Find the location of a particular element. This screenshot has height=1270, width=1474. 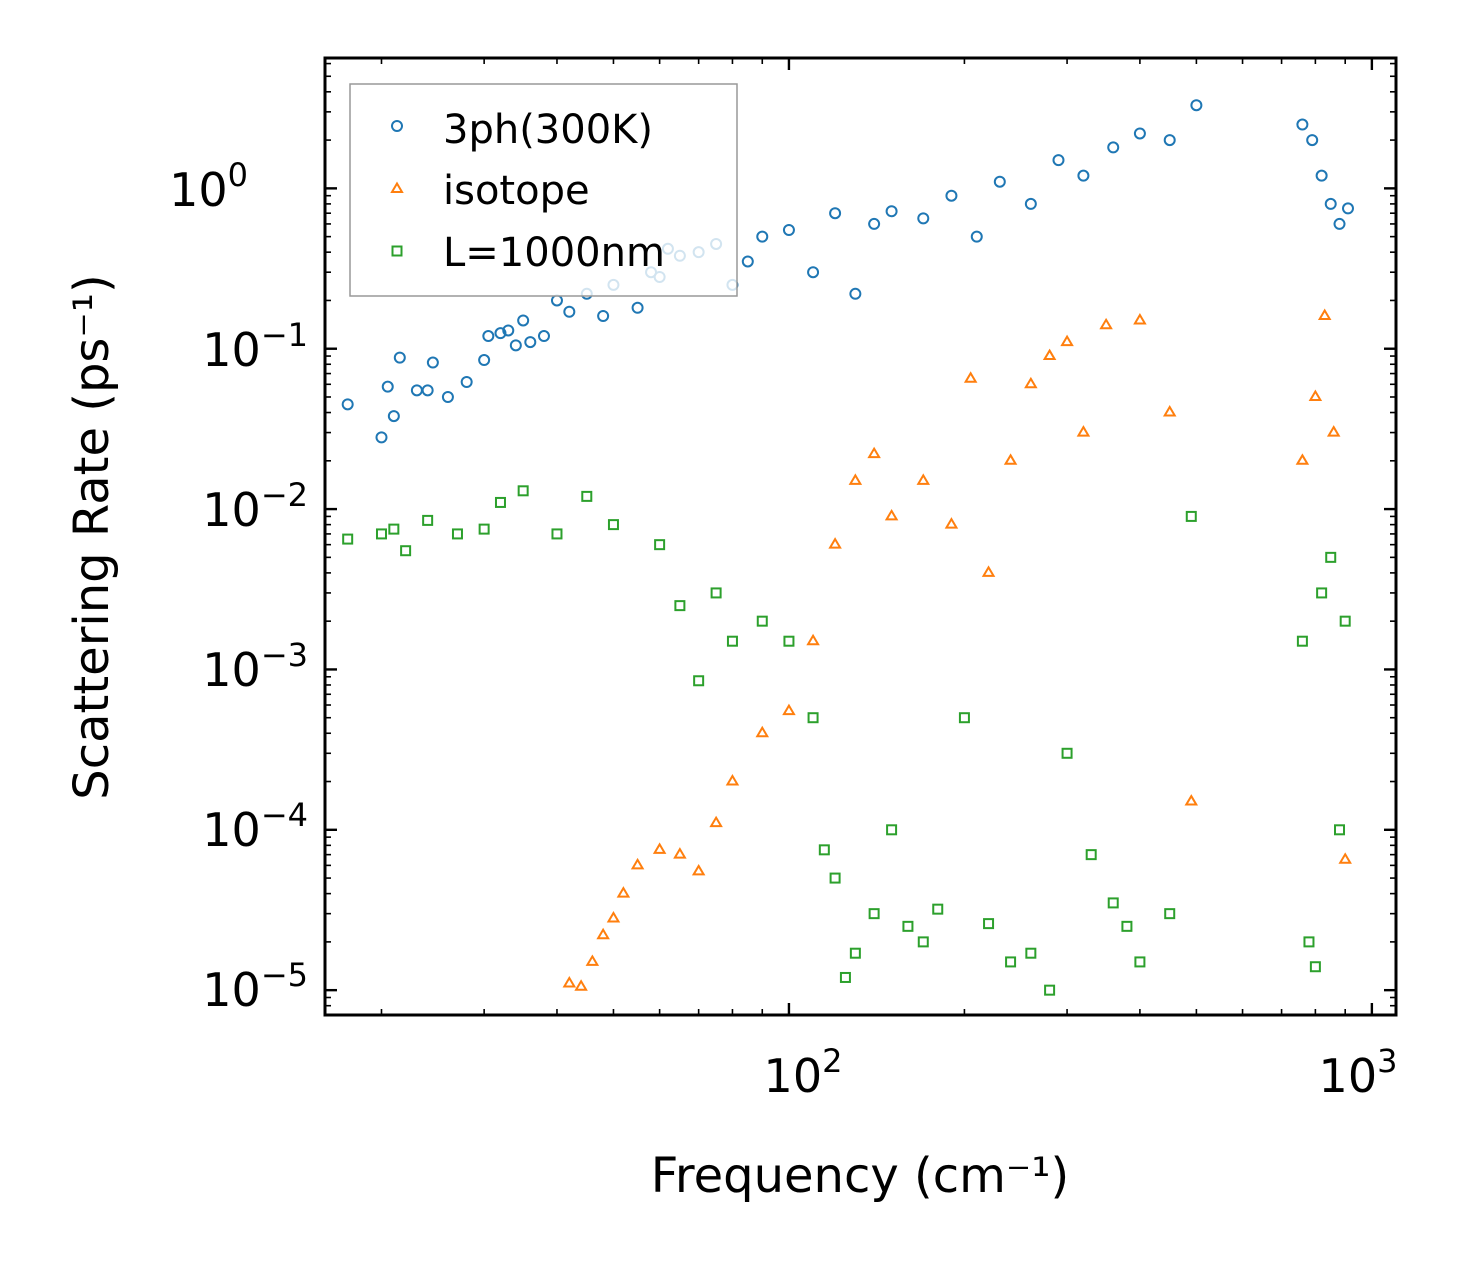

legend-marker-3ph is located at coordinates (397, 126).